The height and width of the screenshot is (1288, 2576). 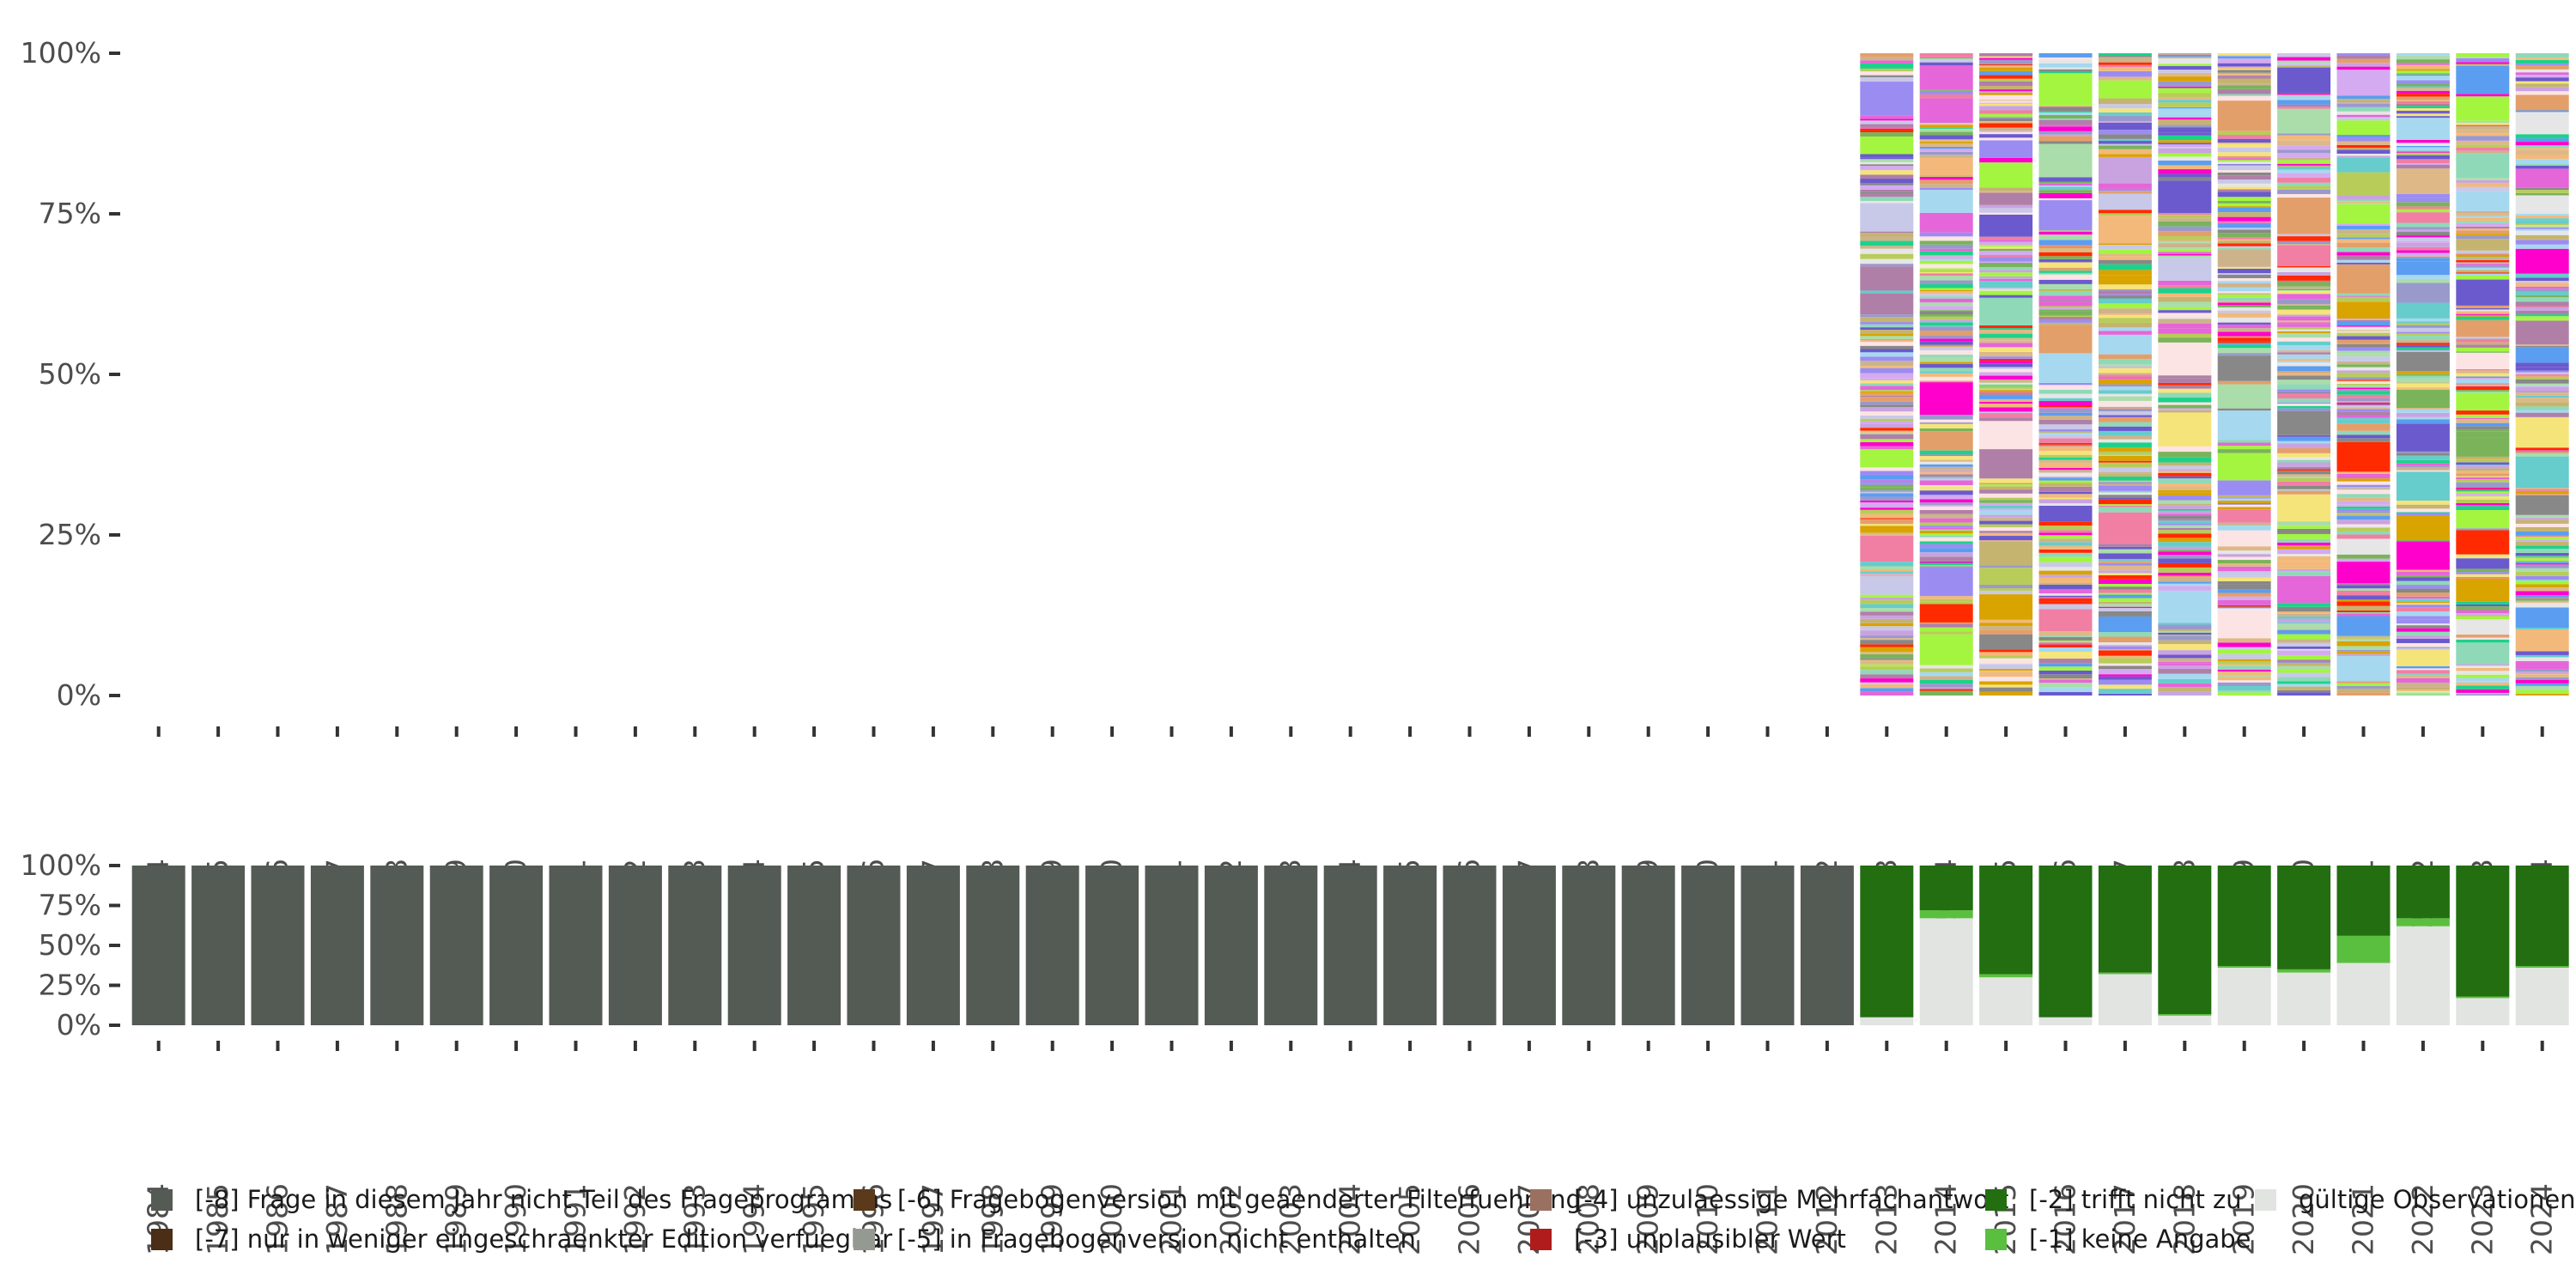 What do you see at coordinates (2415, 1199) in the screenshot?
I see `legend-item: gültige Observationen` at bounding box center [2415, 1199].